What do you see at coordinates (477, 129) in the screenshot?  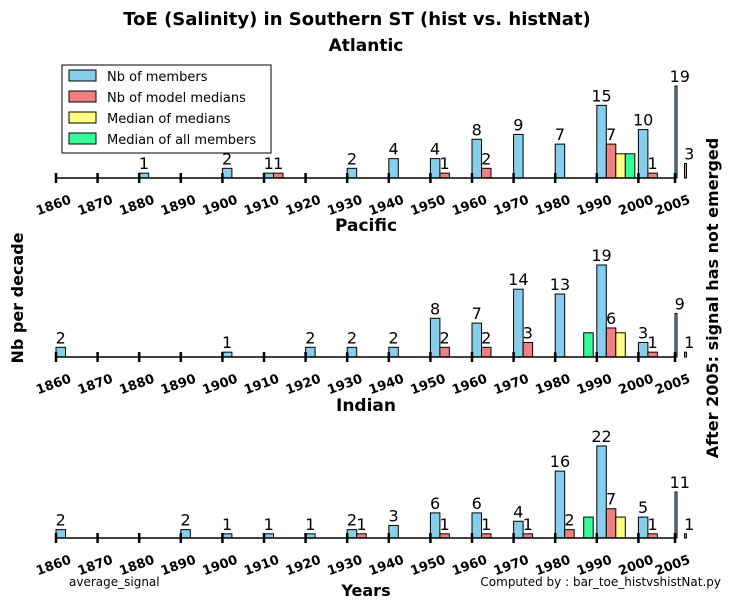 I see `data-label: 8` at bounding box center [477, 129].